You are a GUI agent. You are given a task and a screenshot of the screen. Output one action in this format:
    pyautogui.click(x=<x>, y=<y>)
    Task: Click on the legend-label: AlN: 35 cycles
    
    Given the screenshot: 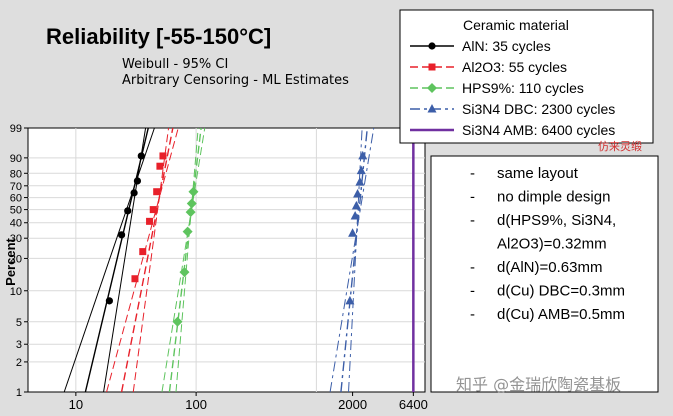 What is the action you would take?
    pyautogui.click(x=506, y=46)
    